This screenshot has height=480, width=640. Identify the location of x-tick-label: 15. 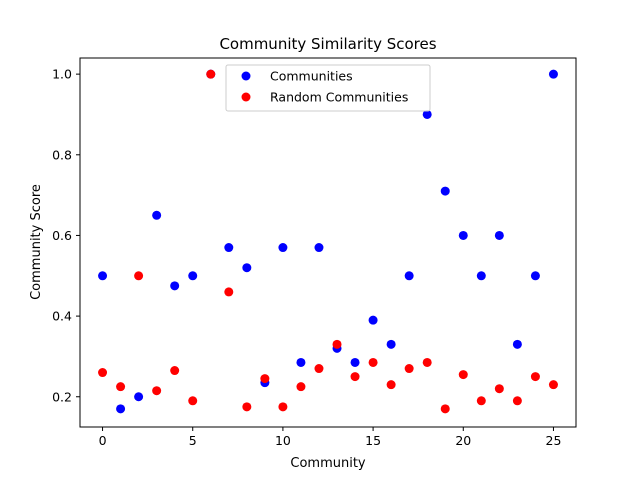
(373, 440).